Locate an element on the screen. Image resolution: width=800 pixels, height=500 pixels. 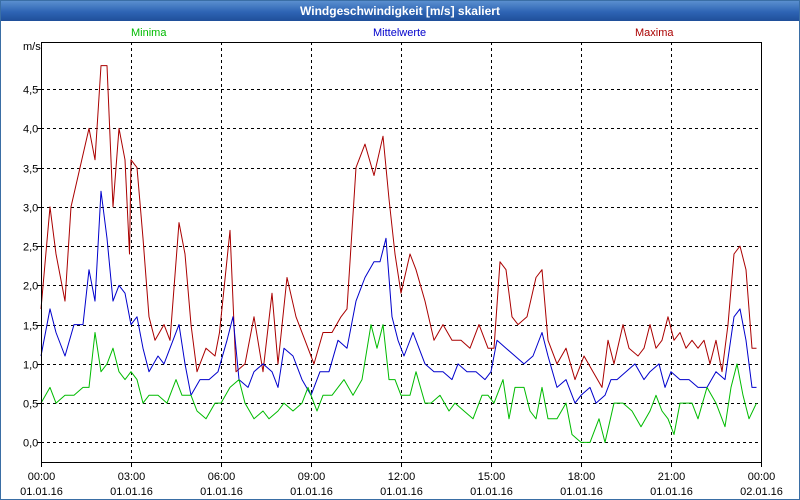
y-tick-label: 1,0 is located at coordinates (30, 366).